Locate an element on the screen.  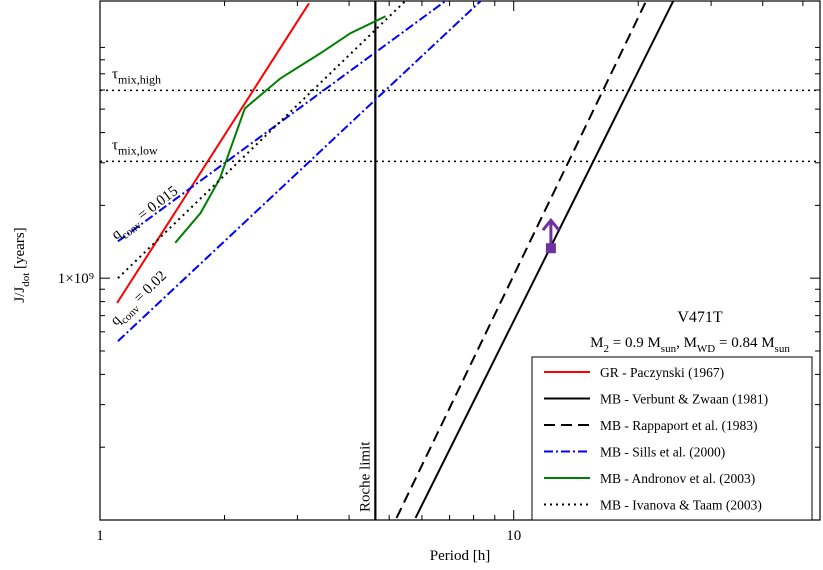
parameters: M2 = 0.9 Msun, MWD = 0.84 Msun is located at coordinates (690, 345).